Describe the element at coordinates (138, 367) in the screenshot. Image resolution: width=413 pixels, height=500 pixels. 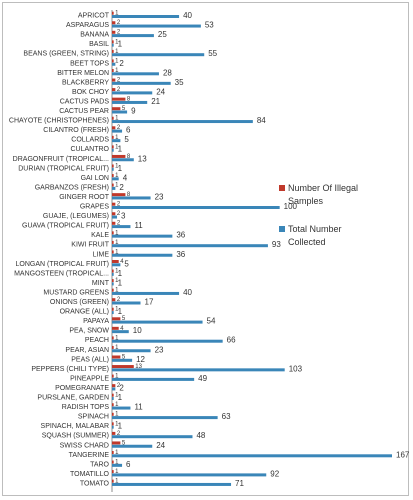
I see `data-label-illegal: 13` at that location.